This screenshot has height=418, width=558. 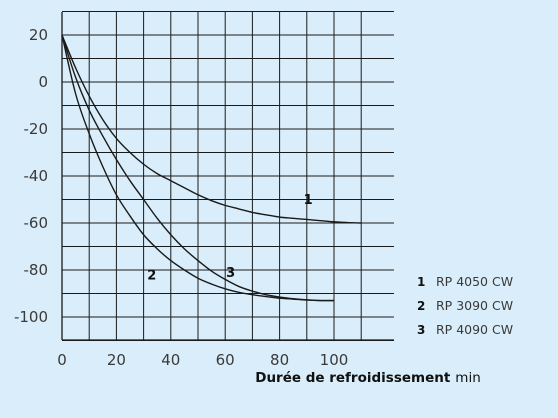 What do you see at coordinates (279, 360) in the screenshot?
I see `x-tick-label: 80` at bounding box center [279, 360].